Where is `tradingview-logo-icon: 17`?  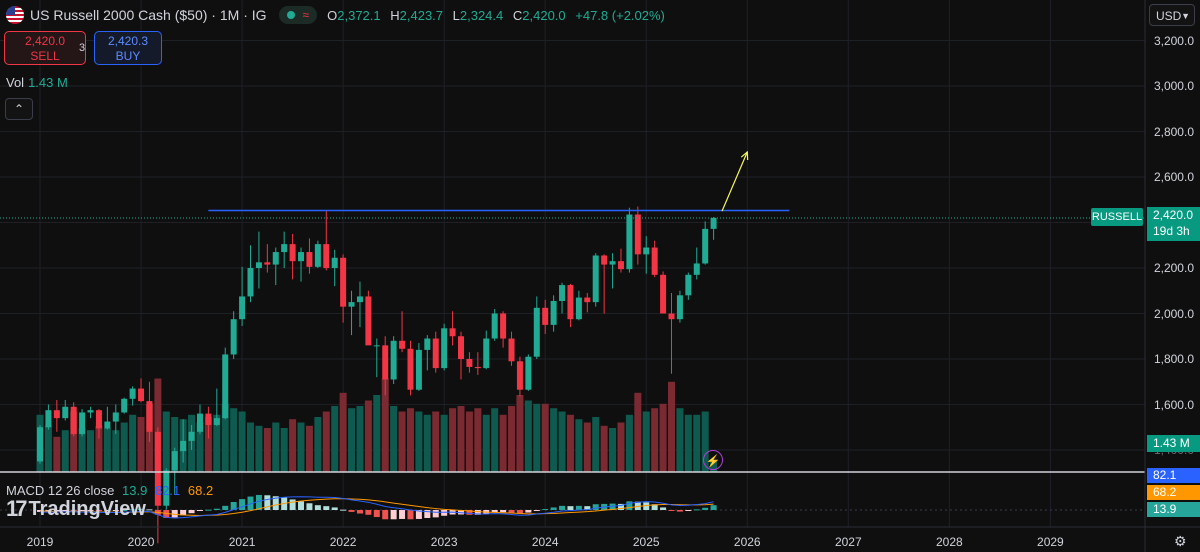
tradingview-logo-icon: 17 is located at coordinates (17, 508).